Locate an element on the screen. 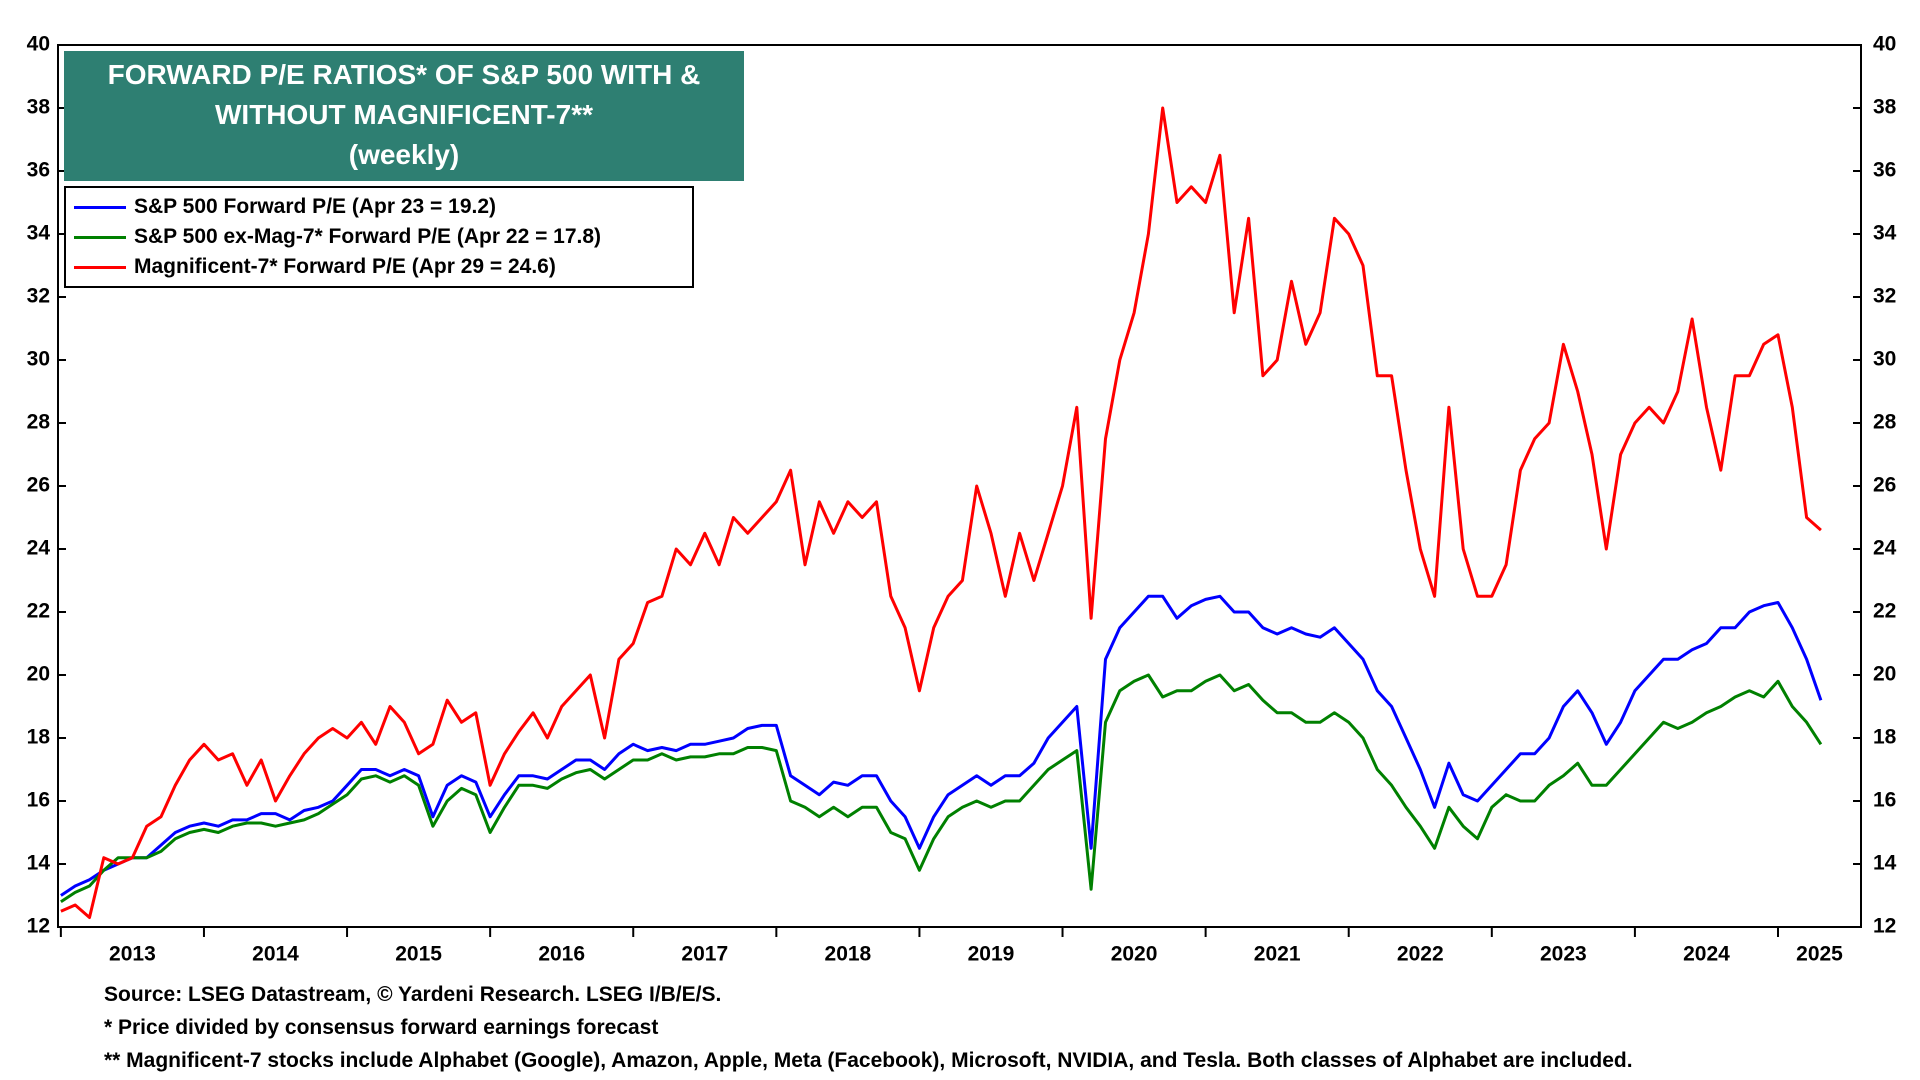 The width and height of the screenshot is (1920, 1080). y2-tick-label: 28 is located at coordinates (1885, 422).